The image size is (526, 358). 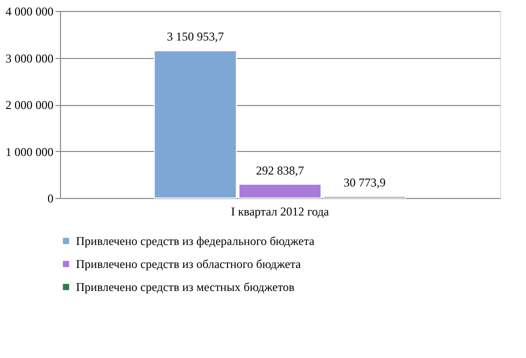 What do you see at coordinates (189, 264) in the screenshot?
I see `legend-label: Привлечено средств из областного бюджета` at bounding box center [189, 264].